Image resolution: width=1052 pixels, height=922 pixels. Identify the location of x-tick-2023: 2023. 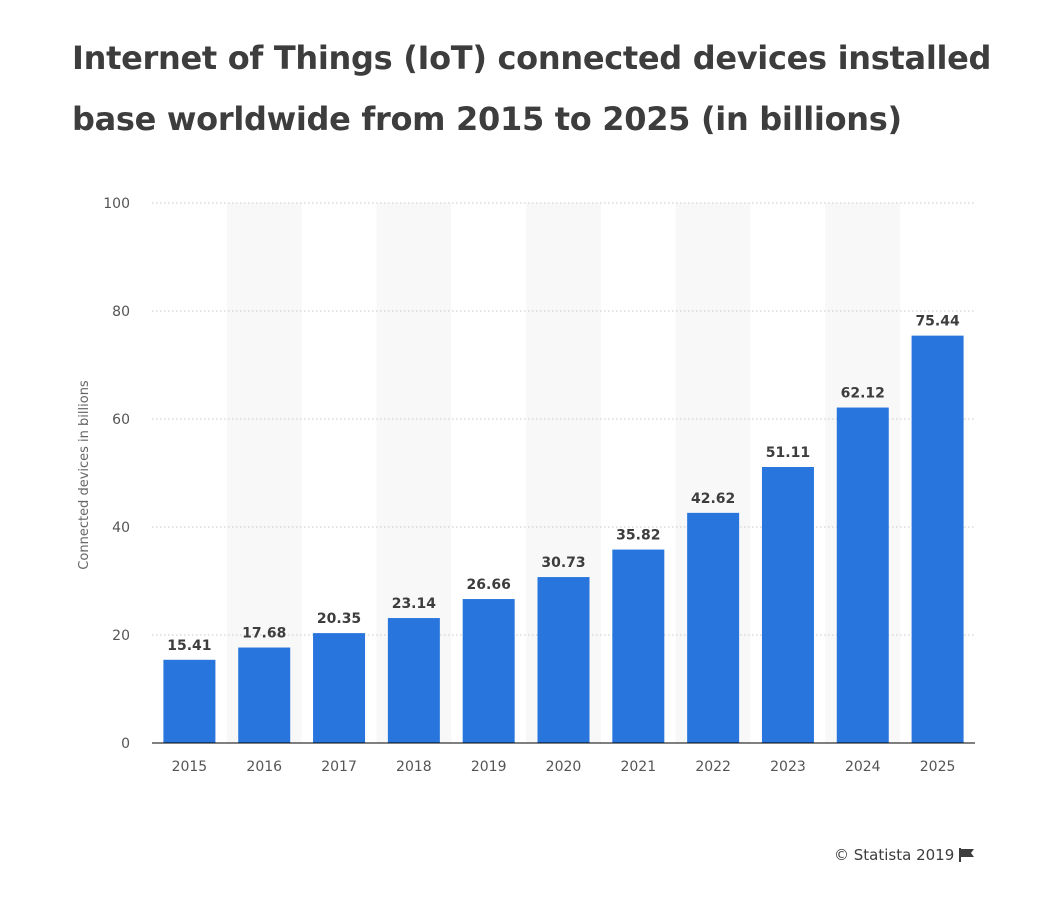
(788, 767).